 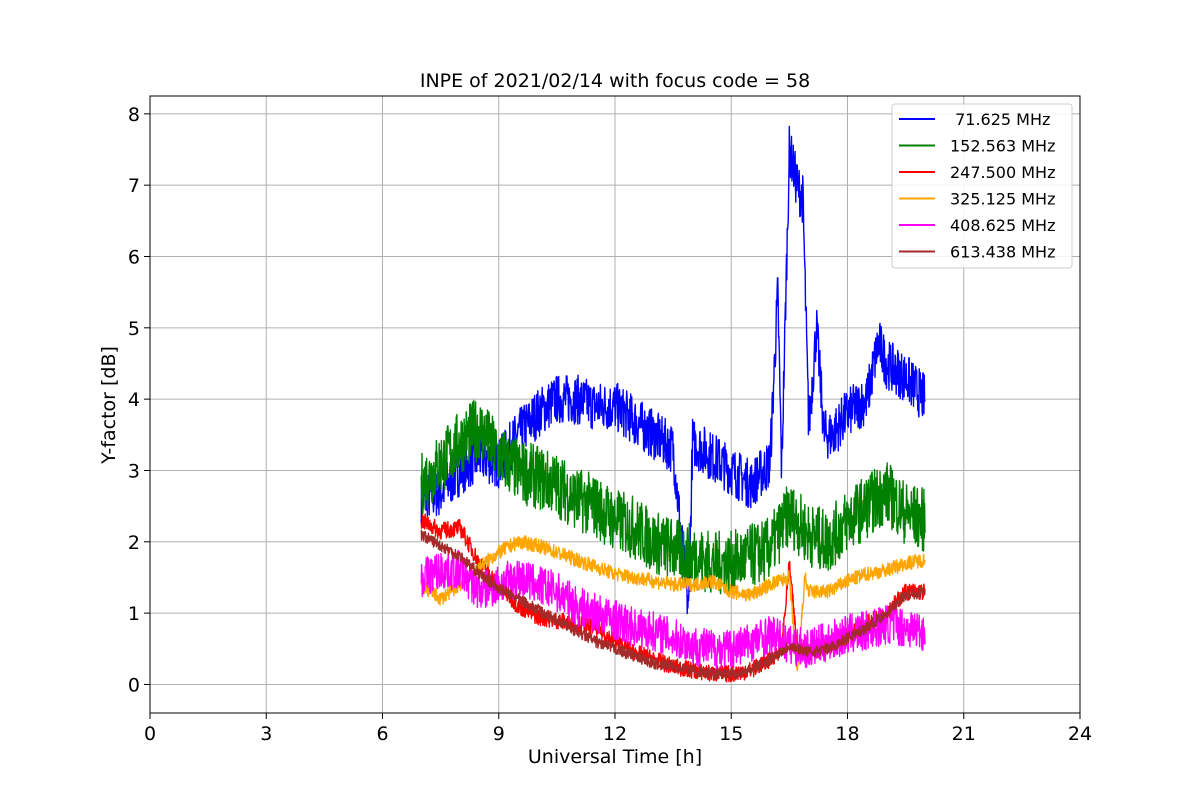 What do you see at coordinates (1002, 199) in the screenshot?
I see `legend-entry: 325.125 MHz` at bounding box center [1002, 199].